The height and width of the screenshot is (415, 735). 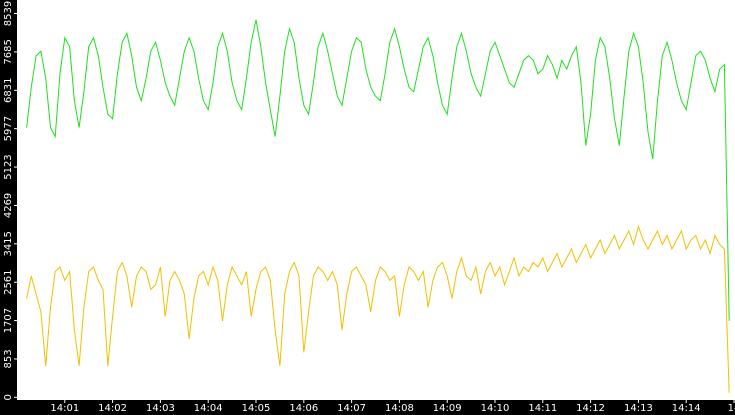 I want to click on x-tick-label: 14:11, so click(x=542, y=408).